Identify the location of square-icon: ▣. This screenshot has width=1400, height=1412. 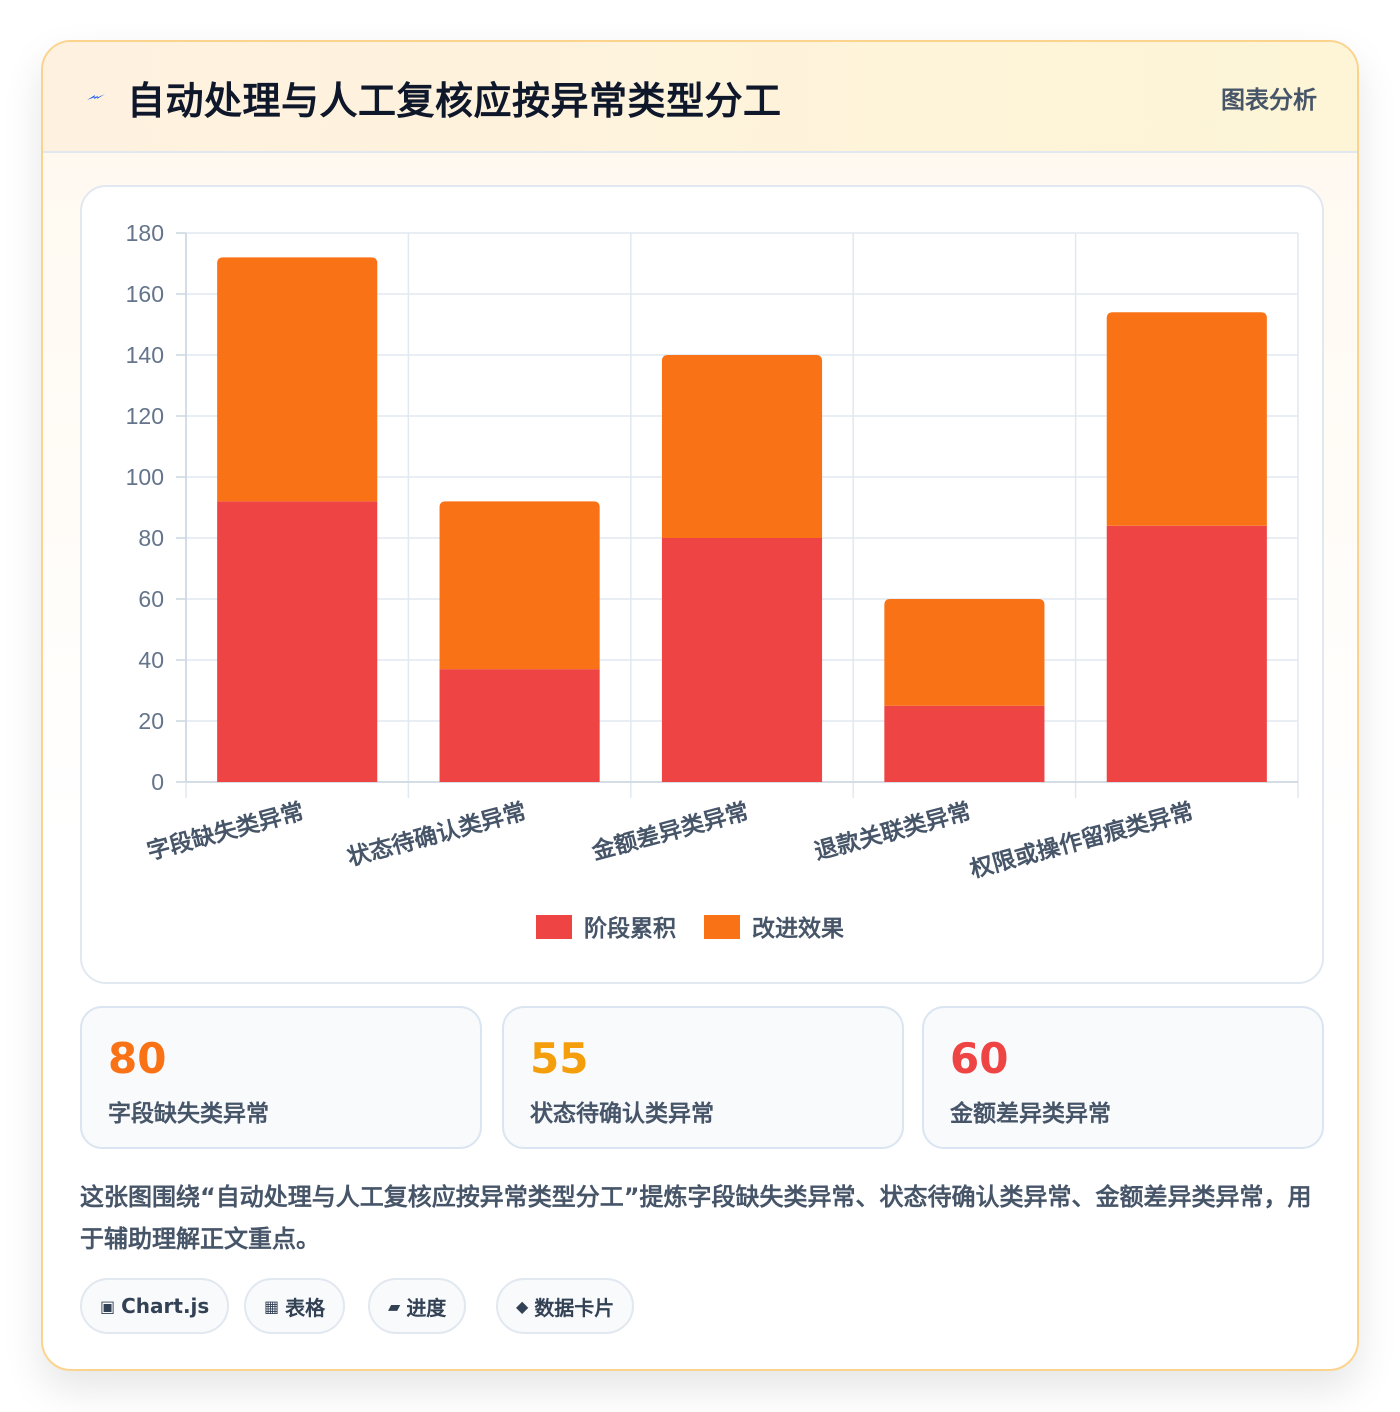
(108, 1306).